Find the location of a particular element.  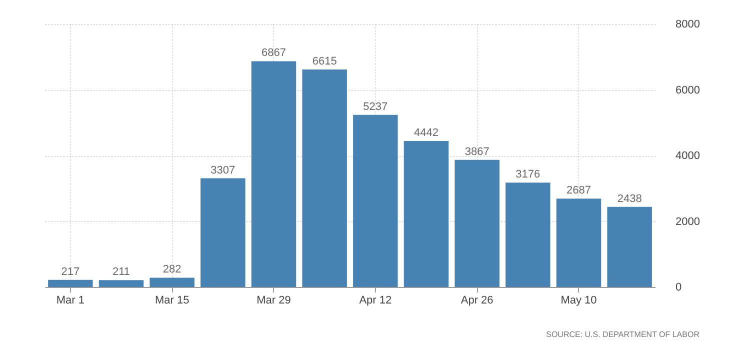

y-tick-label: 8000 is located at coordinates (688, 24).